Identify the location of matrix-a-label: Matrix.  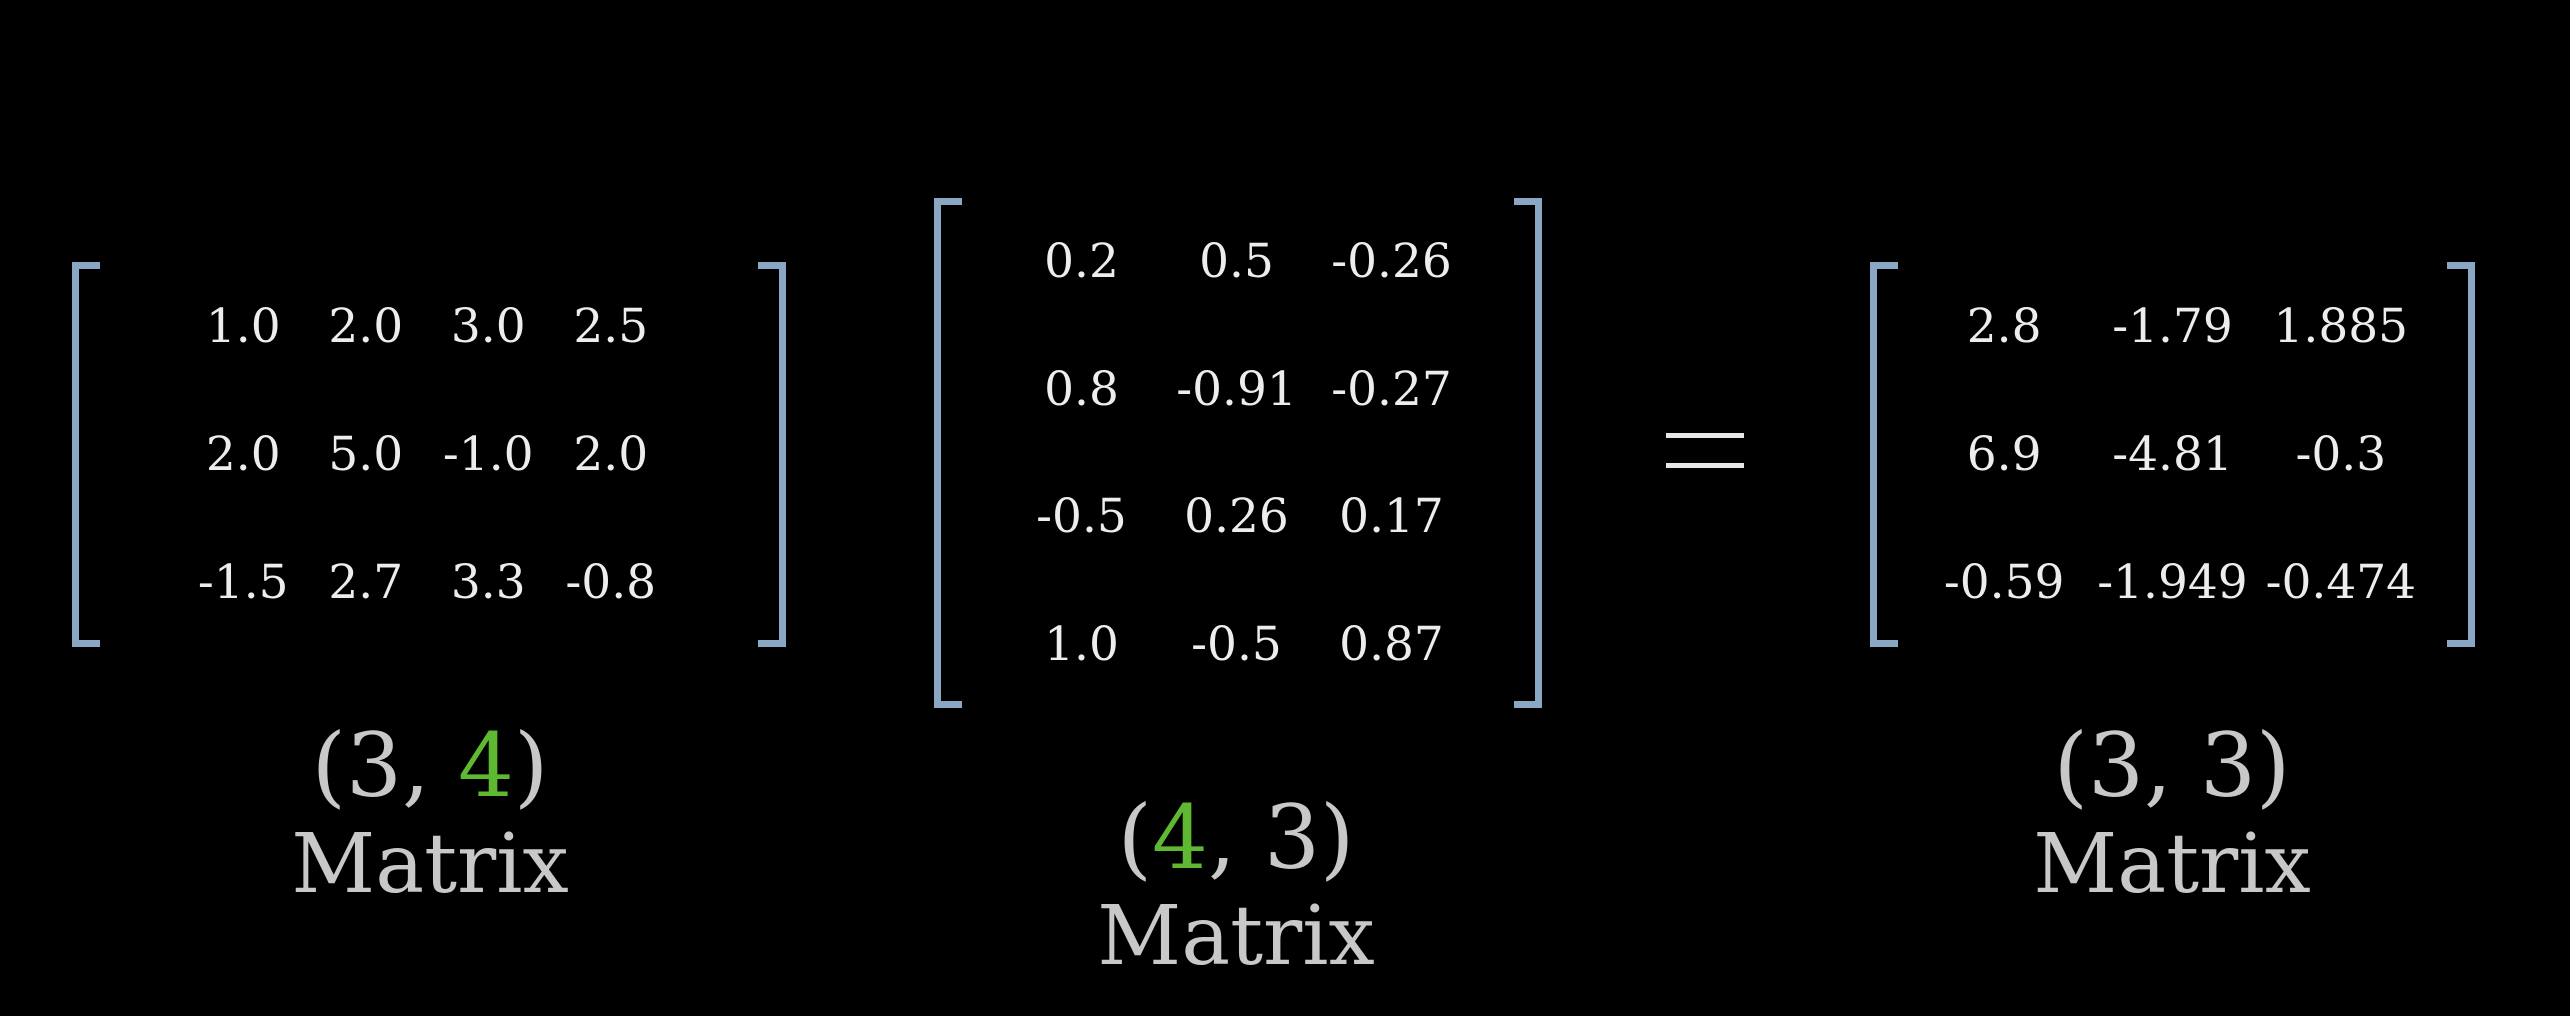
(430, 864).